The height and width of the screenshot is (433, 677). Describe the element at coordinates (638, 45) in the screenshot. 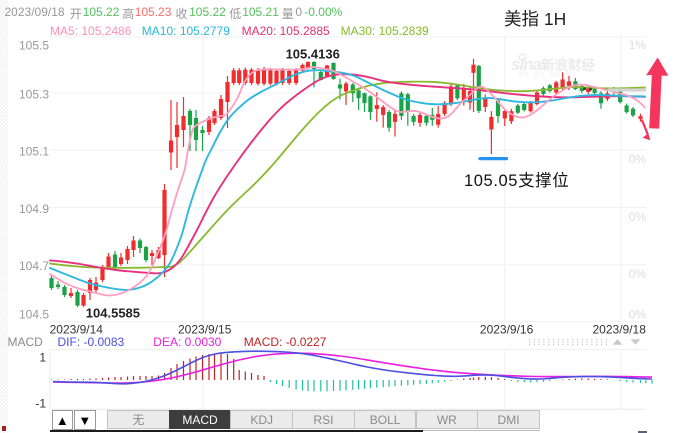

I see `svg-text: 1%` at that location.